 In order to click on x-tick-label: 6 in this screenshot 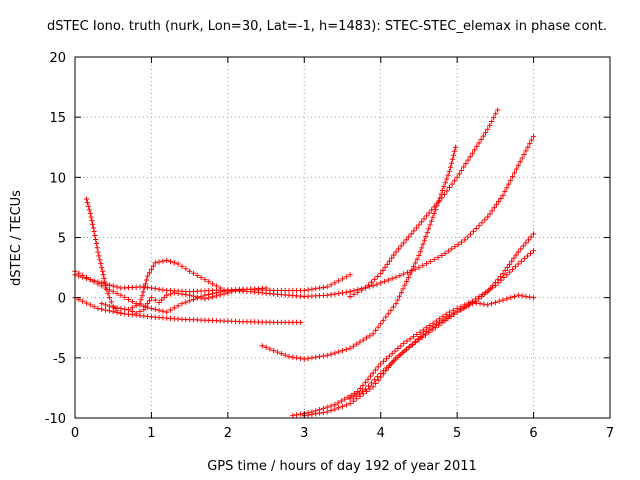, I will do `click(533, 433)`.